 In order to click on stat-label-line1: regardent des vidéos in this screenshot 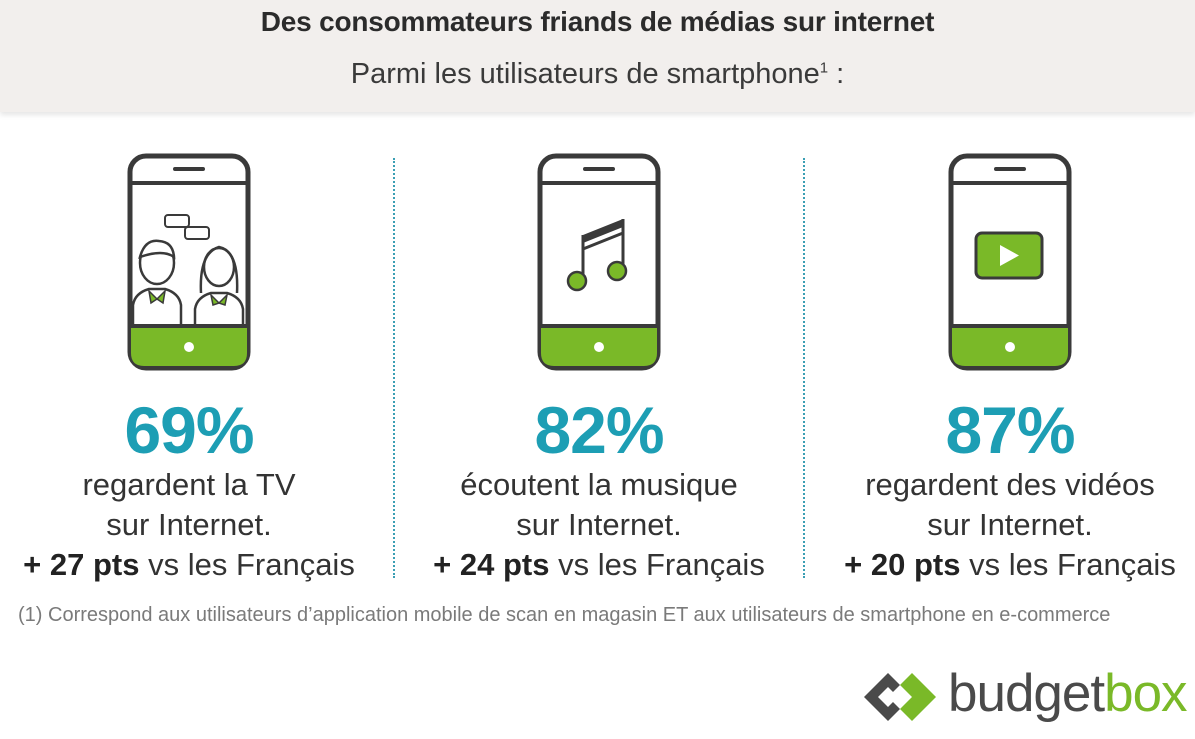, I will do `click(1010, 484)`.